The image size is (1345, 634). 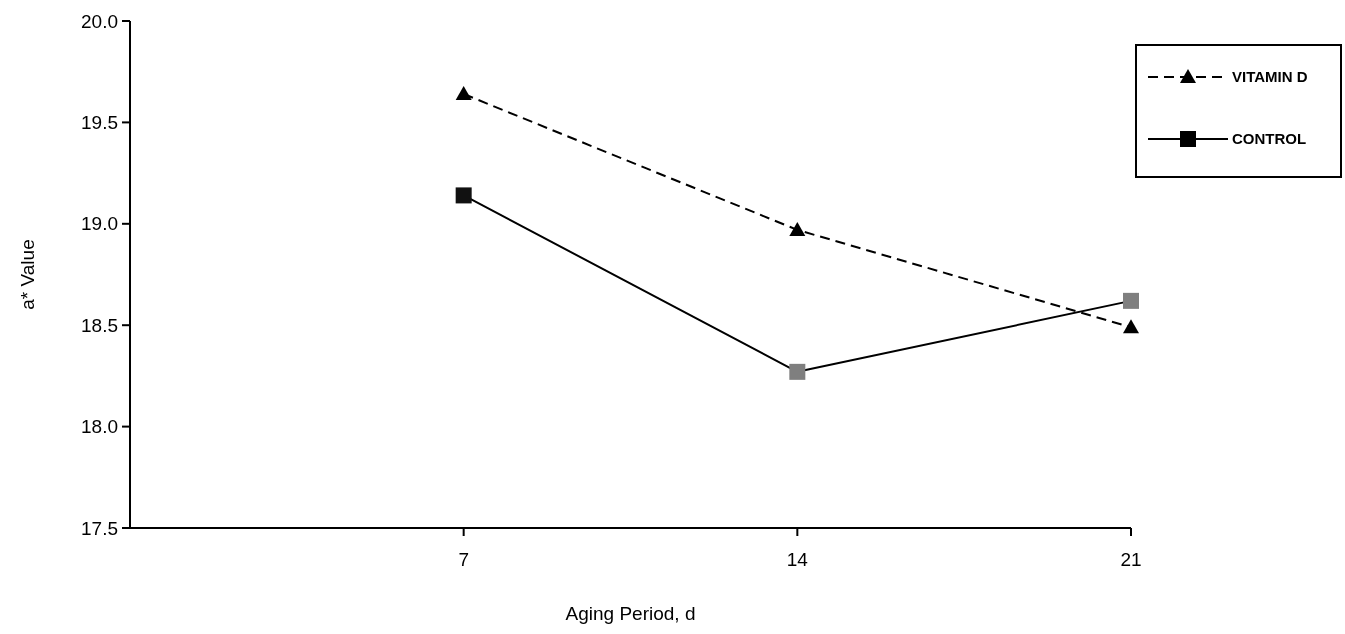 I want to click on y-tick-label: 20.0, so click(x=99, y=21).